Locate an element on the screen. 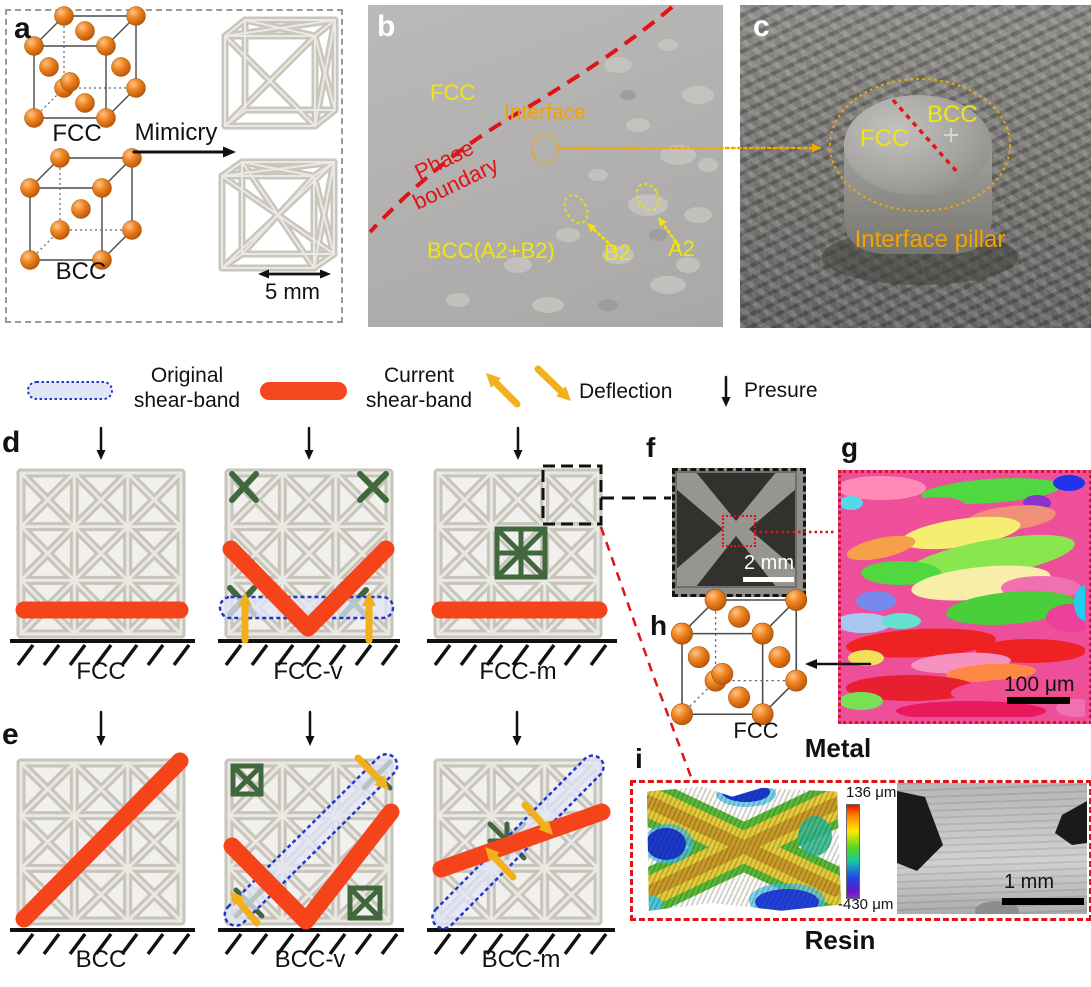 This screenshot has height=987, width=1091. panel-b-sem-image is located at coordinates (545, 166).